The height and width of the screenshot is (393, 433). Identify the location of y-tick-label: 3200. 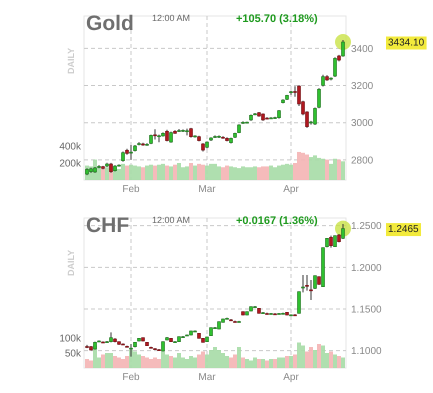
(362, 86).